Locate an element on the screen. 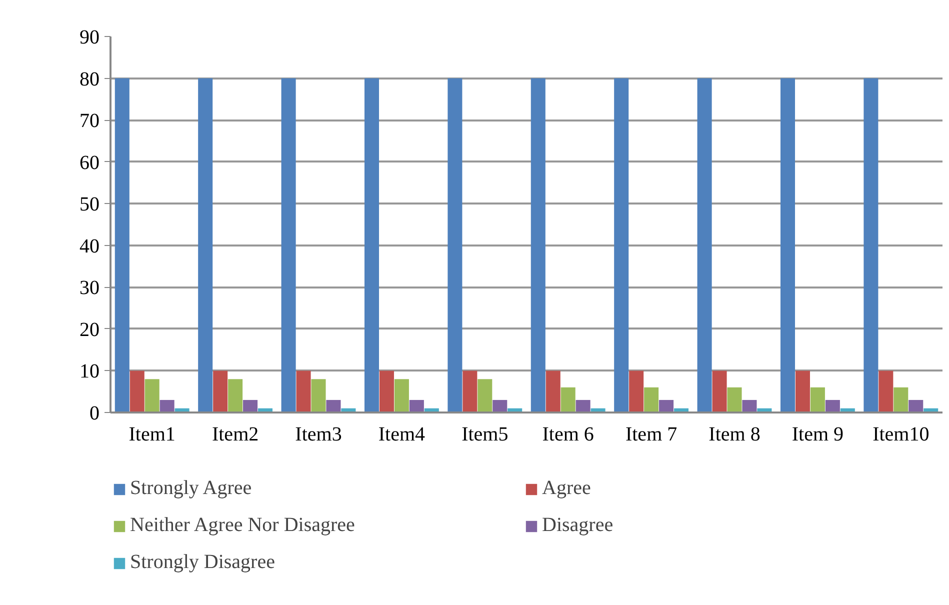 This screenshot has height=605, width=949. y-tick-label: 40 is located at coordinates (90, 246).